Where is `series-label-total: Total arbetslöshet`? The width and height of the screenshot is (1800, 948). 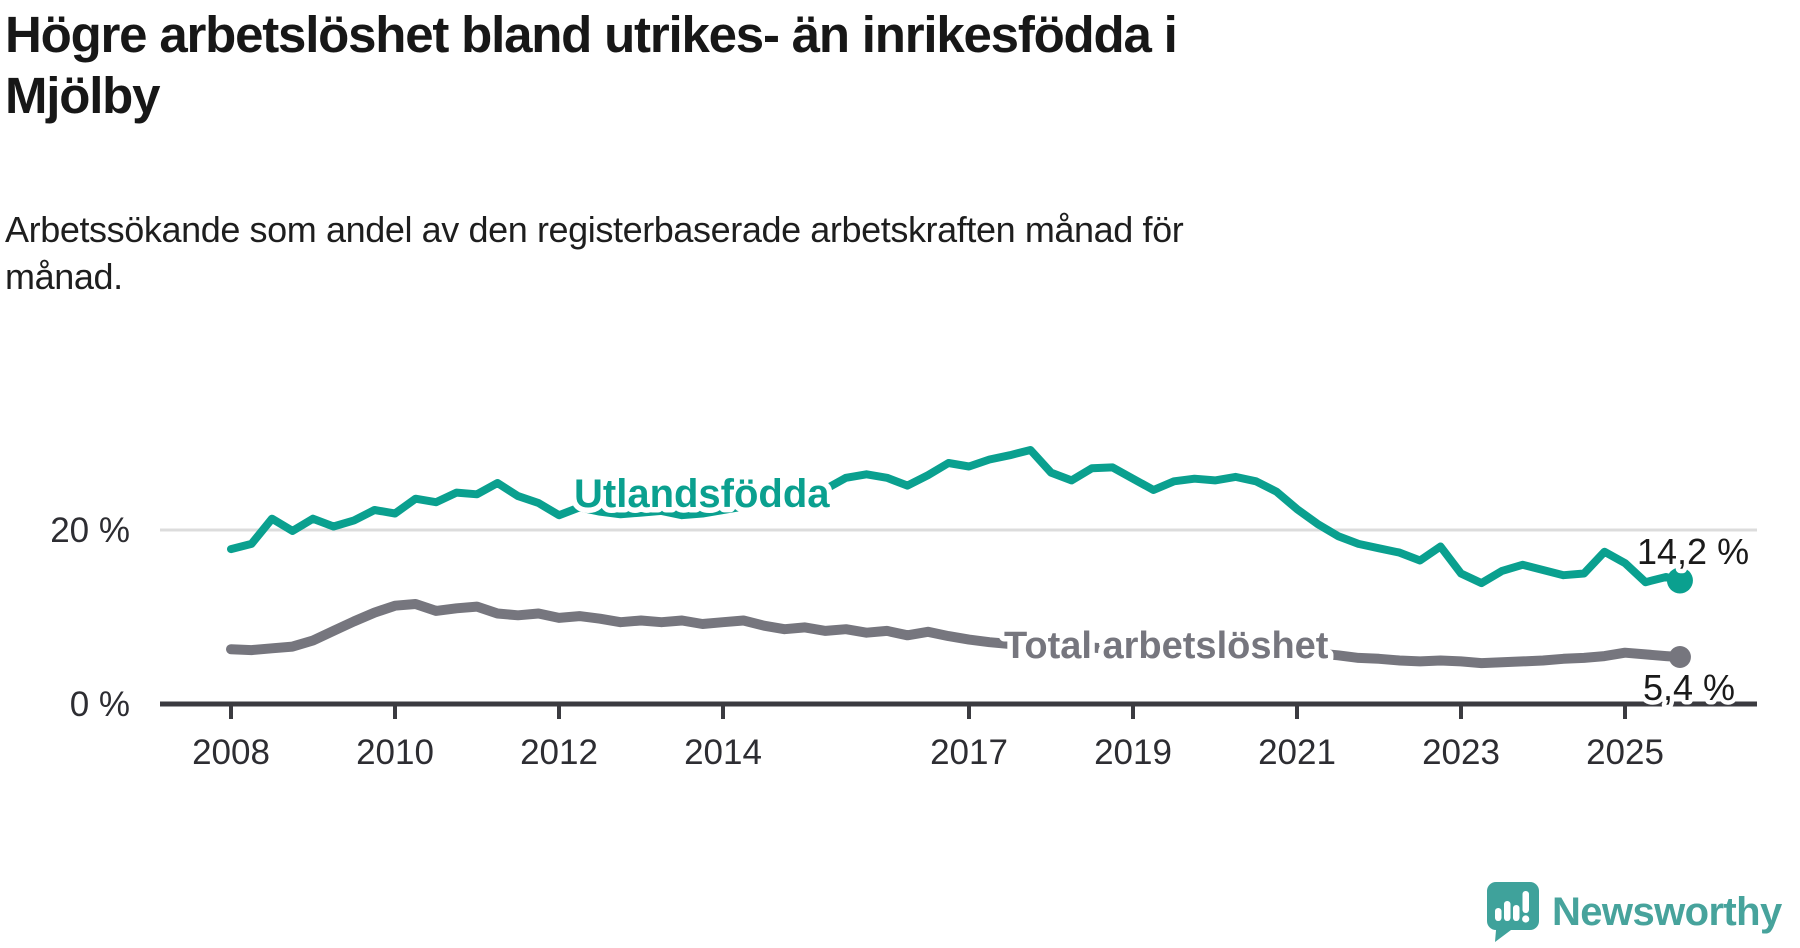 series-label-total: Total arbetslöshet is located at coordinates (1166, 646).